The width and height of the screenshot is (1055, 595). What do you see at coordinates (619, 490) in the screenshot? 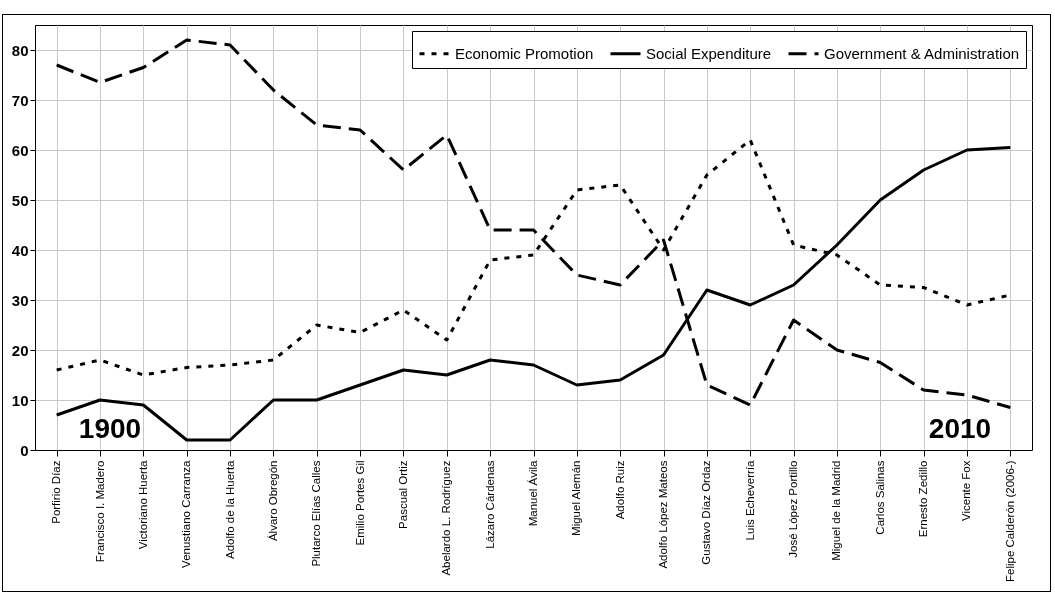
I see `x-tick-label: Adolfo Ruiz` at bounding box center [619, 490].